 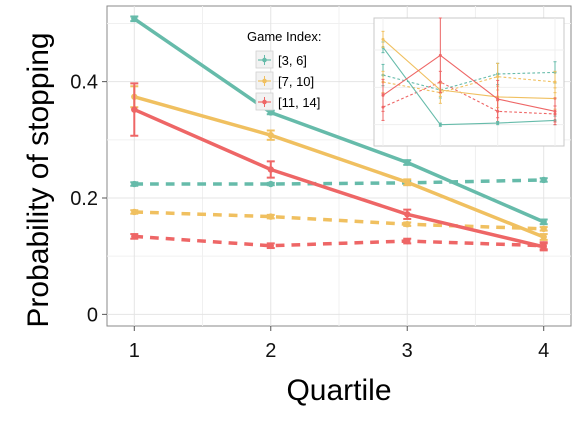 I want to click on y-tick-label-1: 0.2, so click(x=84, y=199).